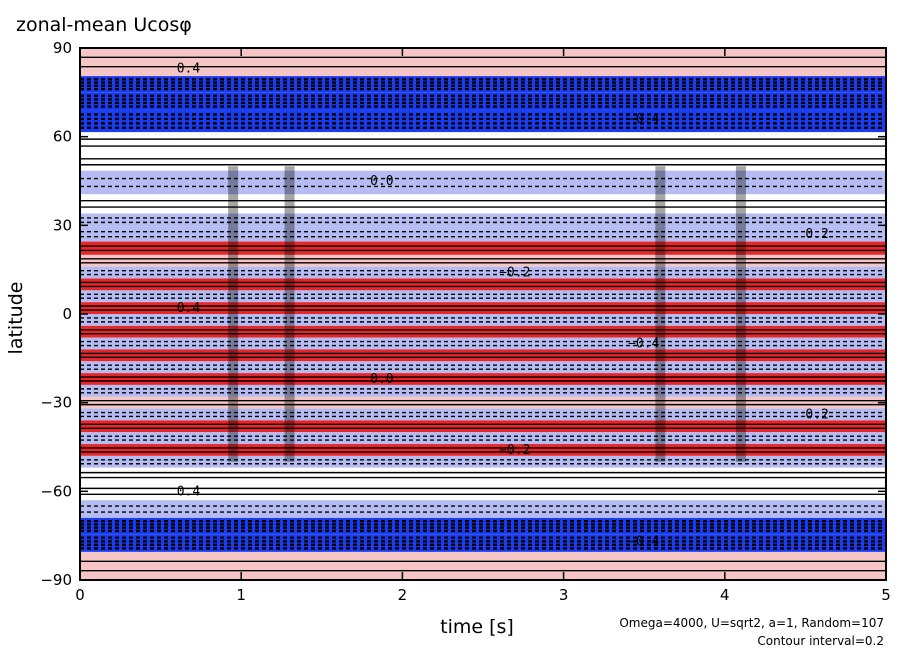 The image size is (904, 654). I want to click on x-tick-label: 5, so click(886, 595).